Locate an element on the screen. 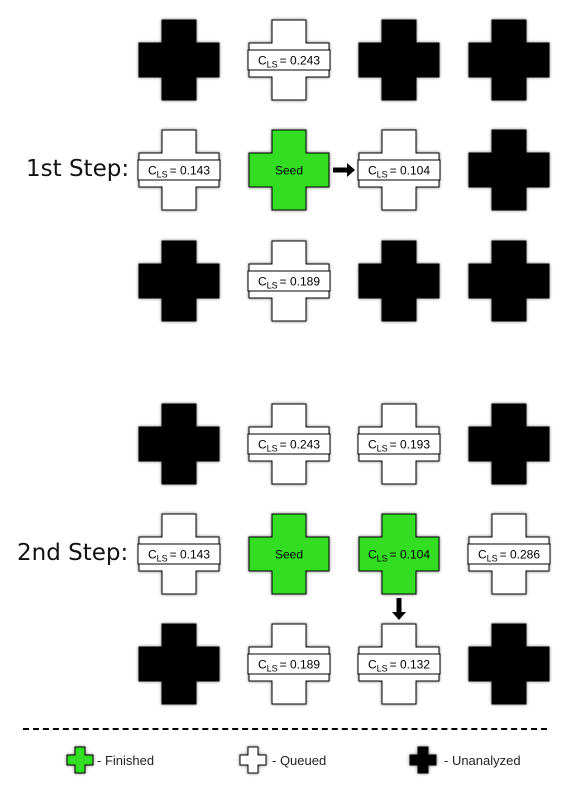 Image resolution: width=575 pixels, height=790 pixels. step1-cell-r1-c0-label-text: CLS = 0.143 is located at coordinates (179, 172).